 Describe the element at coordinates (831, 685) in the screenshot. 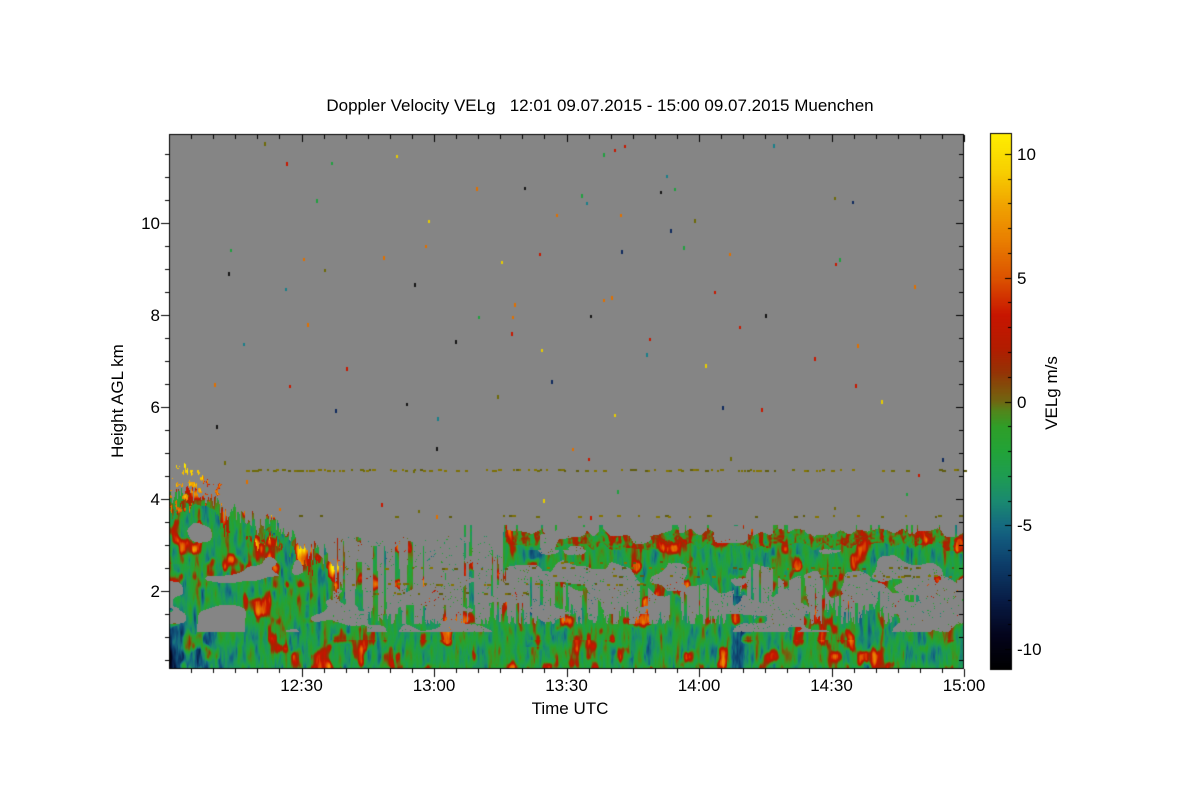

I see `x-tick-label: 14:30` at that location.